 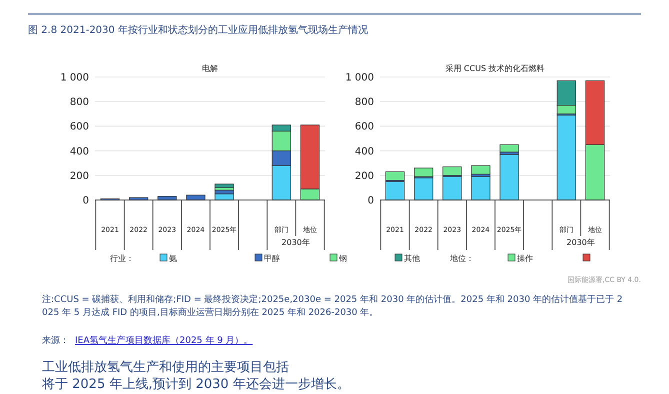 I want to click on chart-subtitle: 电解, so click(x=210, y=68).